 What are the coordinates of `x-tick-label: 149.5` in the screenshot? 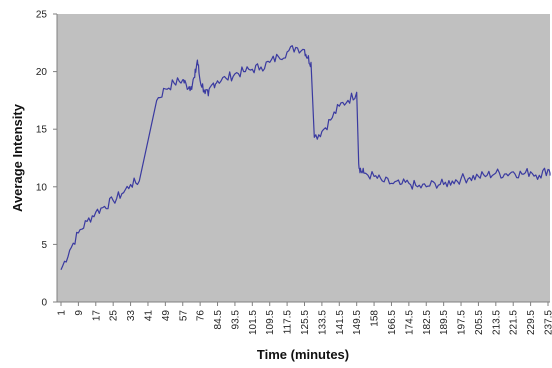 It's located at (357, 322).